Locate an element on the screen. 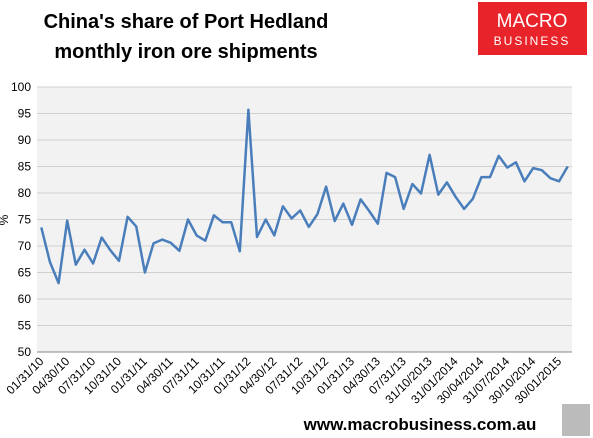 This screenshot has height=438, width=593. y-tick-label: 60 is located at coordinates (25, 299).